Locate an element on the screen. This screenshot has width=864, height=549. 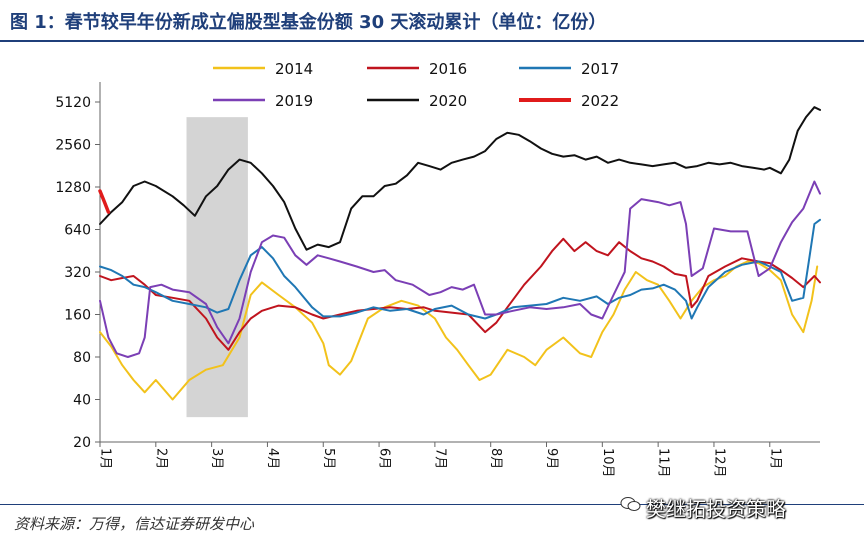
x-tick-label-group: 12月 is located at coordinates (718, 463).